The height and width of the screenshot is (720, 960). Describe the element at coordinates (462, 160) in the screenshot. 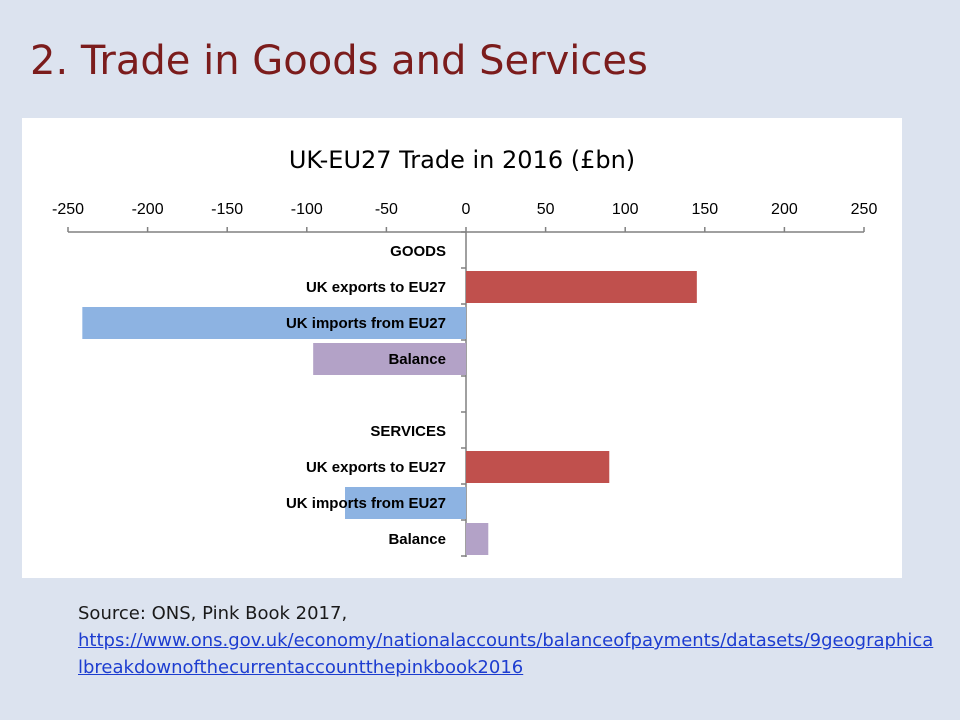

I see `chart-title: UK-EU27 Trade in 2016 (£bn)` at that location.